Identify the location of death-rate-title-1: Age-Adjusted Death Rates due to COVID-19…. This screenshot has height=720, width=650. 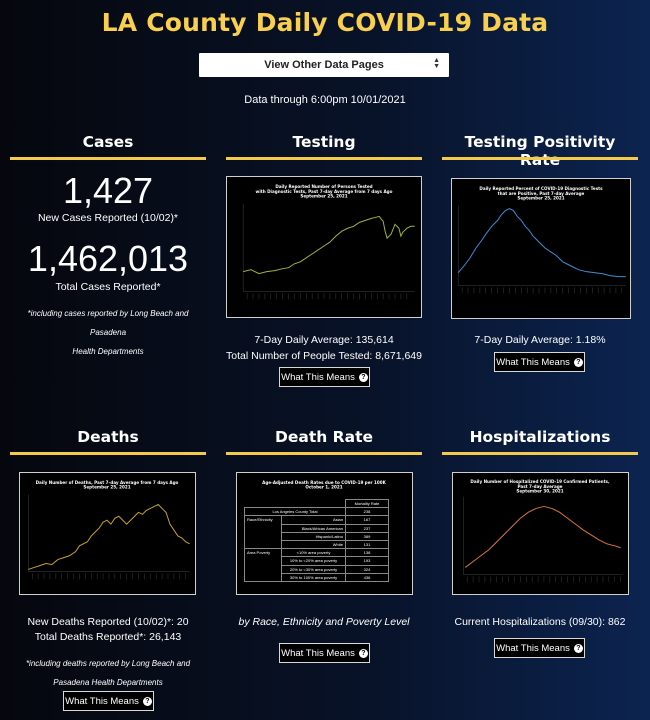
(324, 482).